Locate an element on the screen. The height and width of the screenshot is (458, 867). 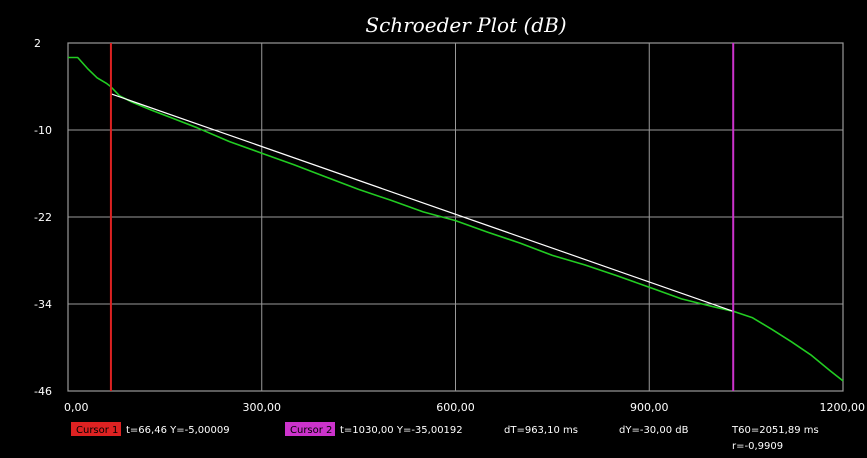
cursor2-badge is located at coordinates (310, 429).